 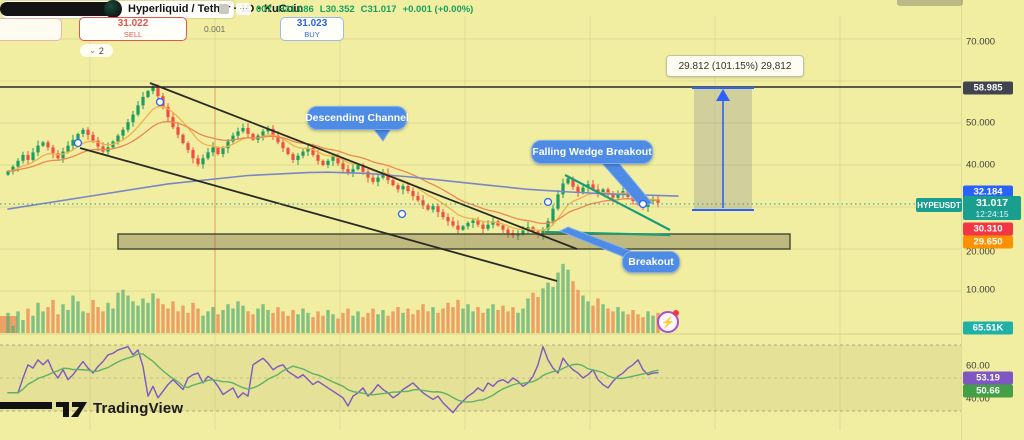 I want to click on price-level-badge: 53.19, so click(x=988, y=378).